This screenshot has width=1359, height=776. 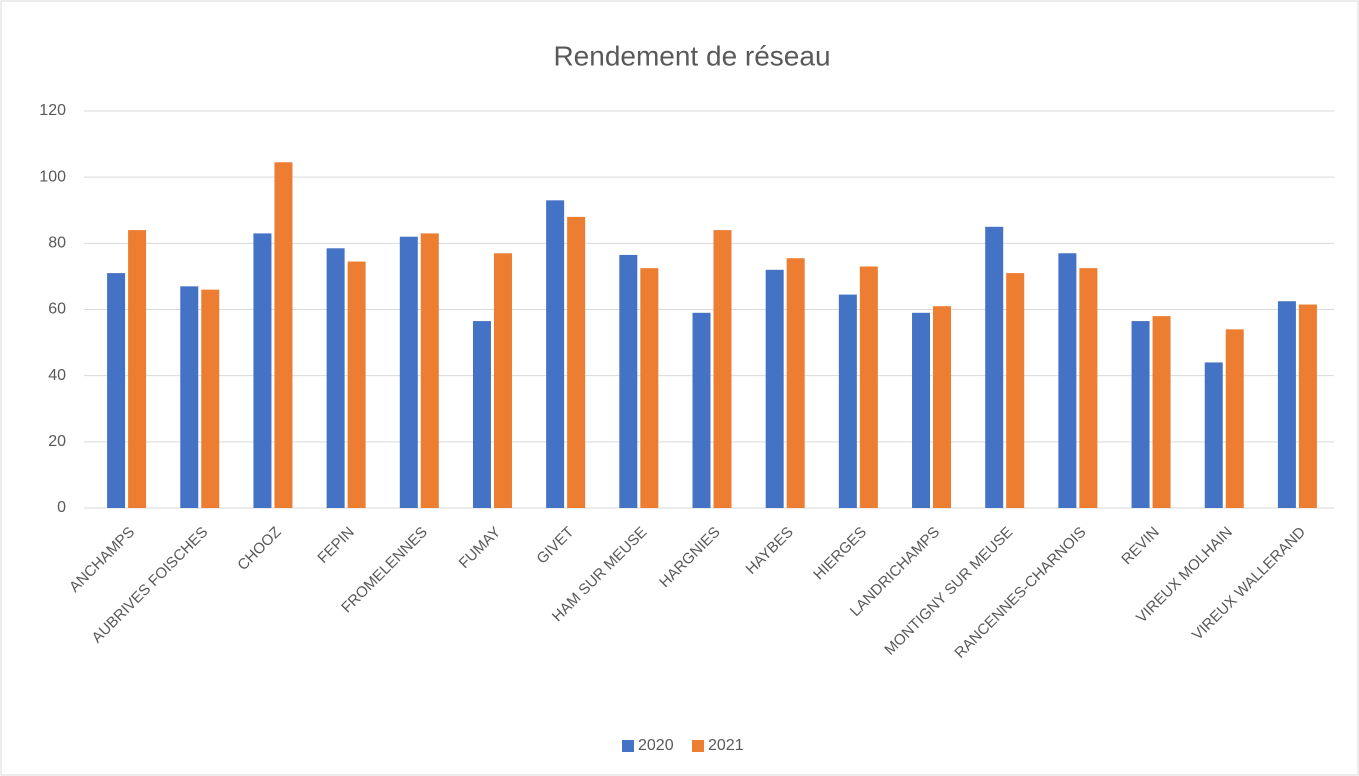 What do you see at coordinates (57, 375) in the screenshot?
I see `y-tick-label: 40` at bounding box center [57, 375].